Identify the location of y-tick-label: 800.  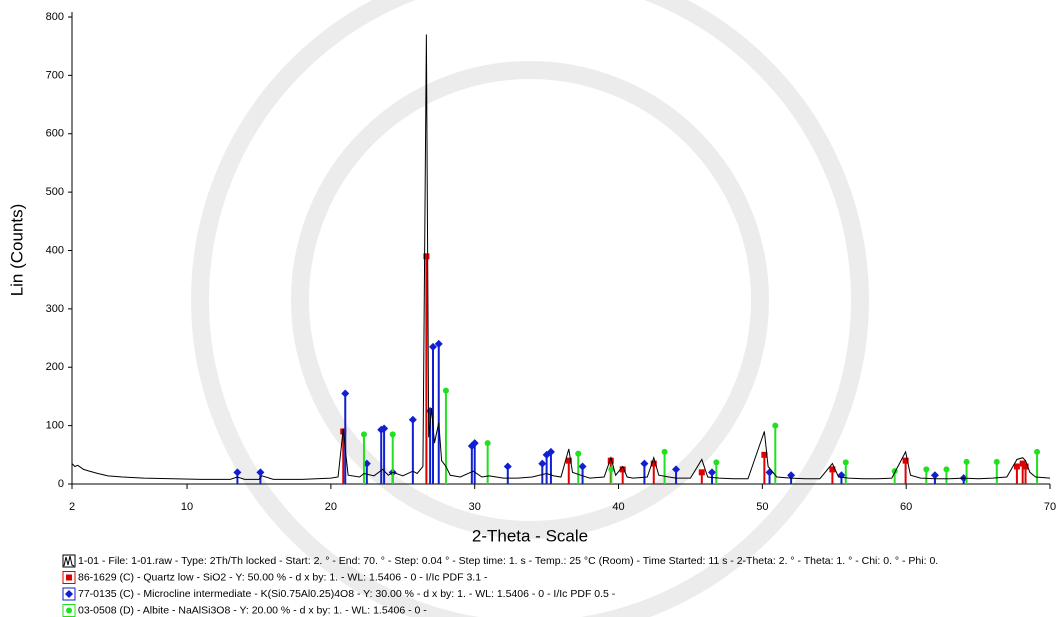
(55, 17).